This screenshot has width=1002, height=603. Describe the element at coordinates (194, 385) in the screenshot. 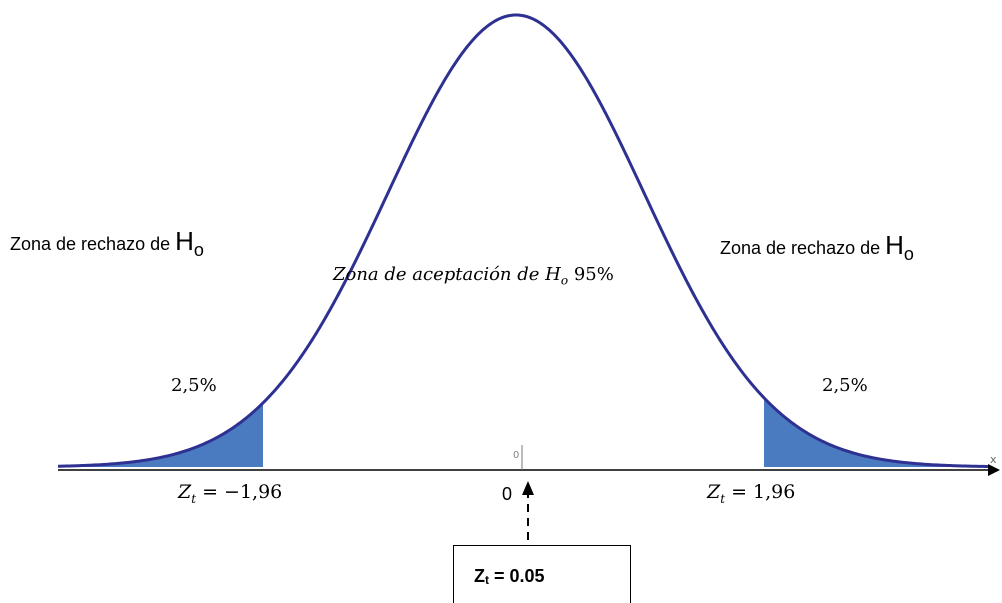

I see `left-tail-percentage: 2,5%` at that location.